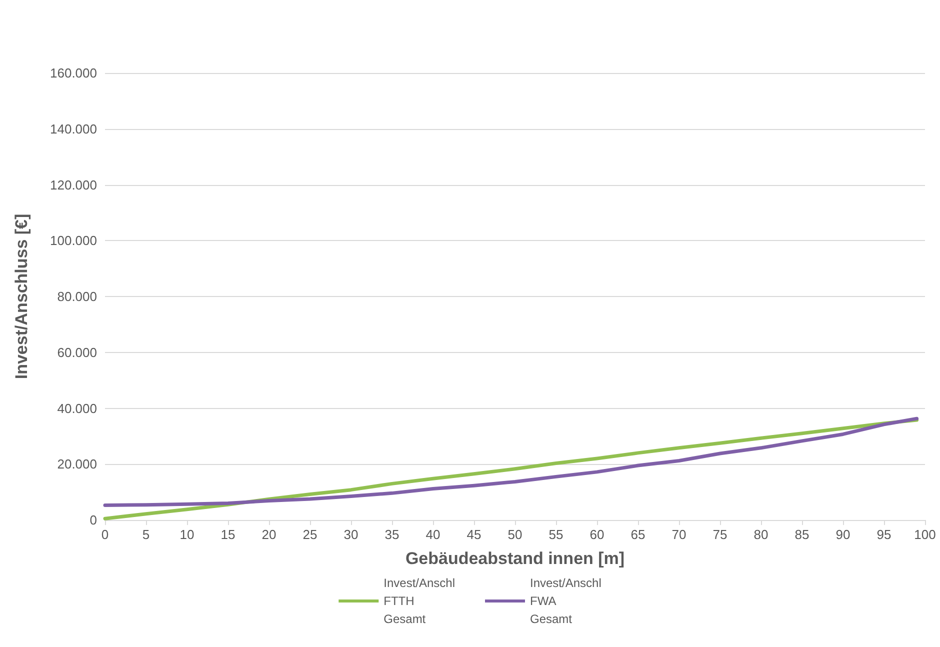  I want to click on x-tick-label: 40, so click(433, 534).